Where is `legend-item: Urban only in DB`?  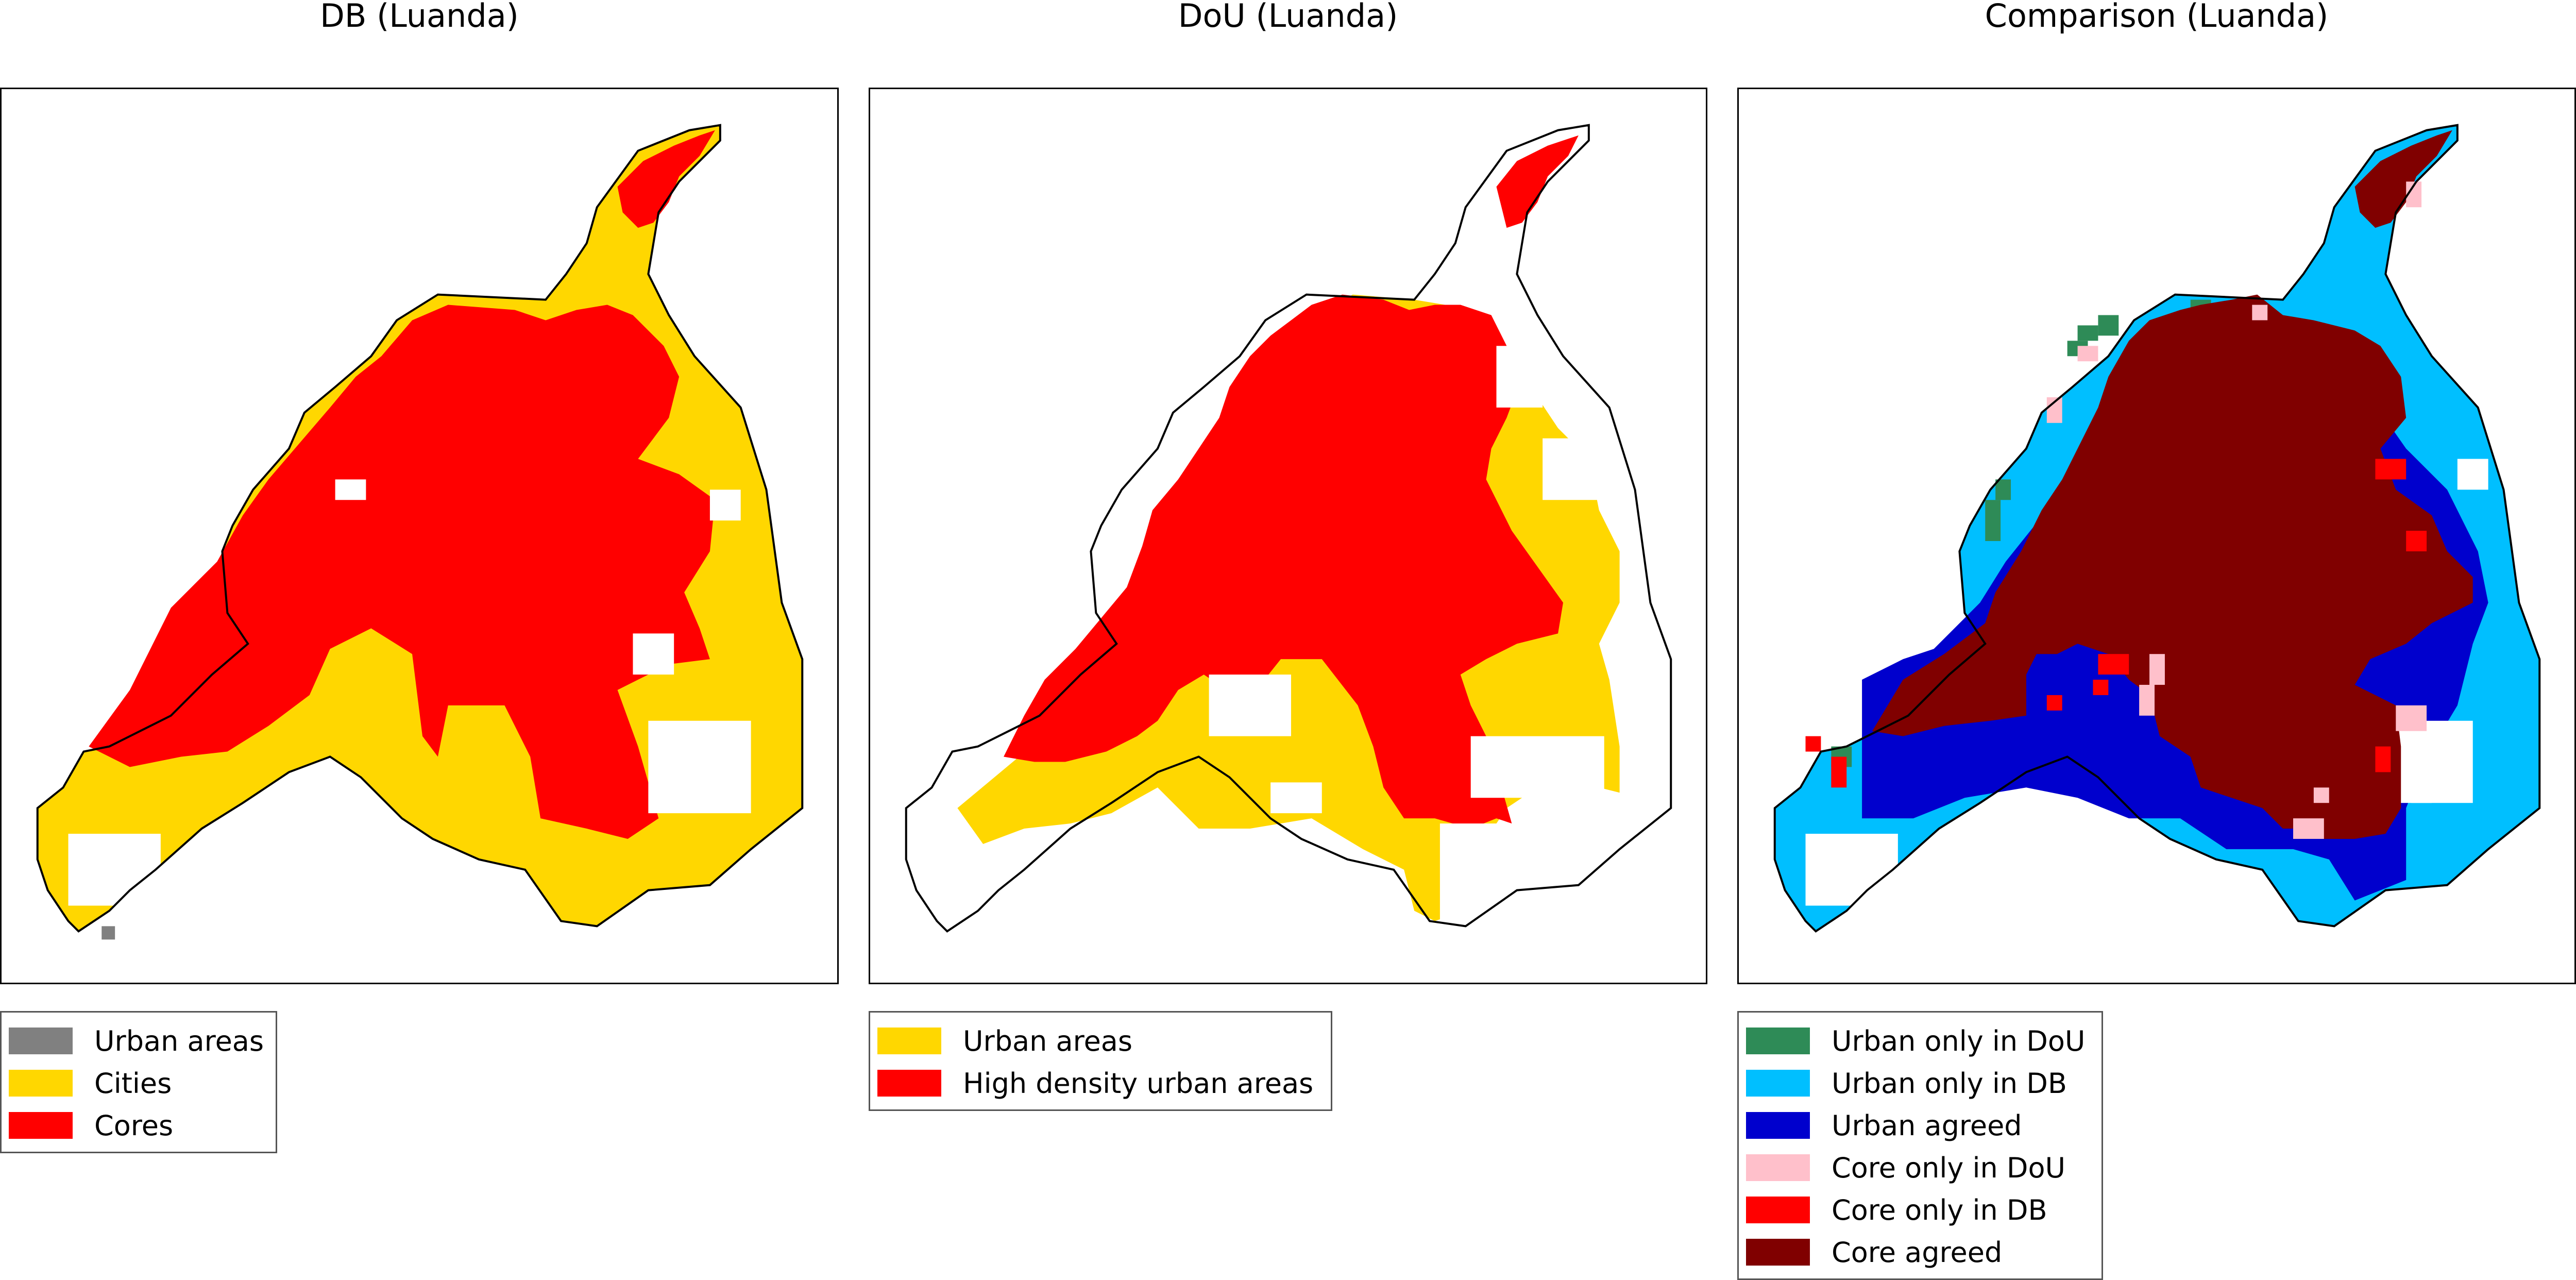 legend-item: Urban only in DB is located at coordinates (1919, 1083).